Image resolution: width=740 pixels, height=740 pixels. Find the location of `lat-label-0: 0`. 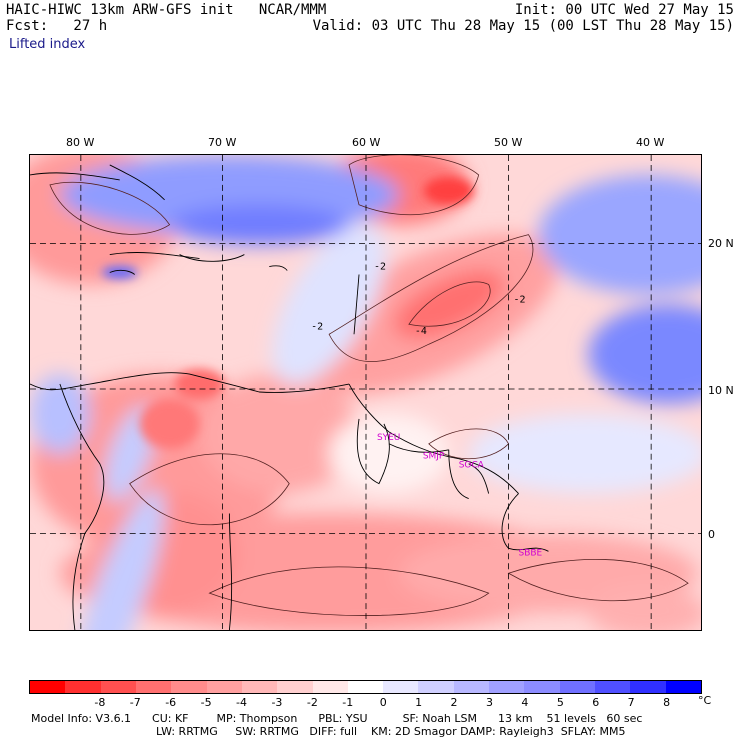

lat-label-0: 0 is located at coordinates (711, 534).